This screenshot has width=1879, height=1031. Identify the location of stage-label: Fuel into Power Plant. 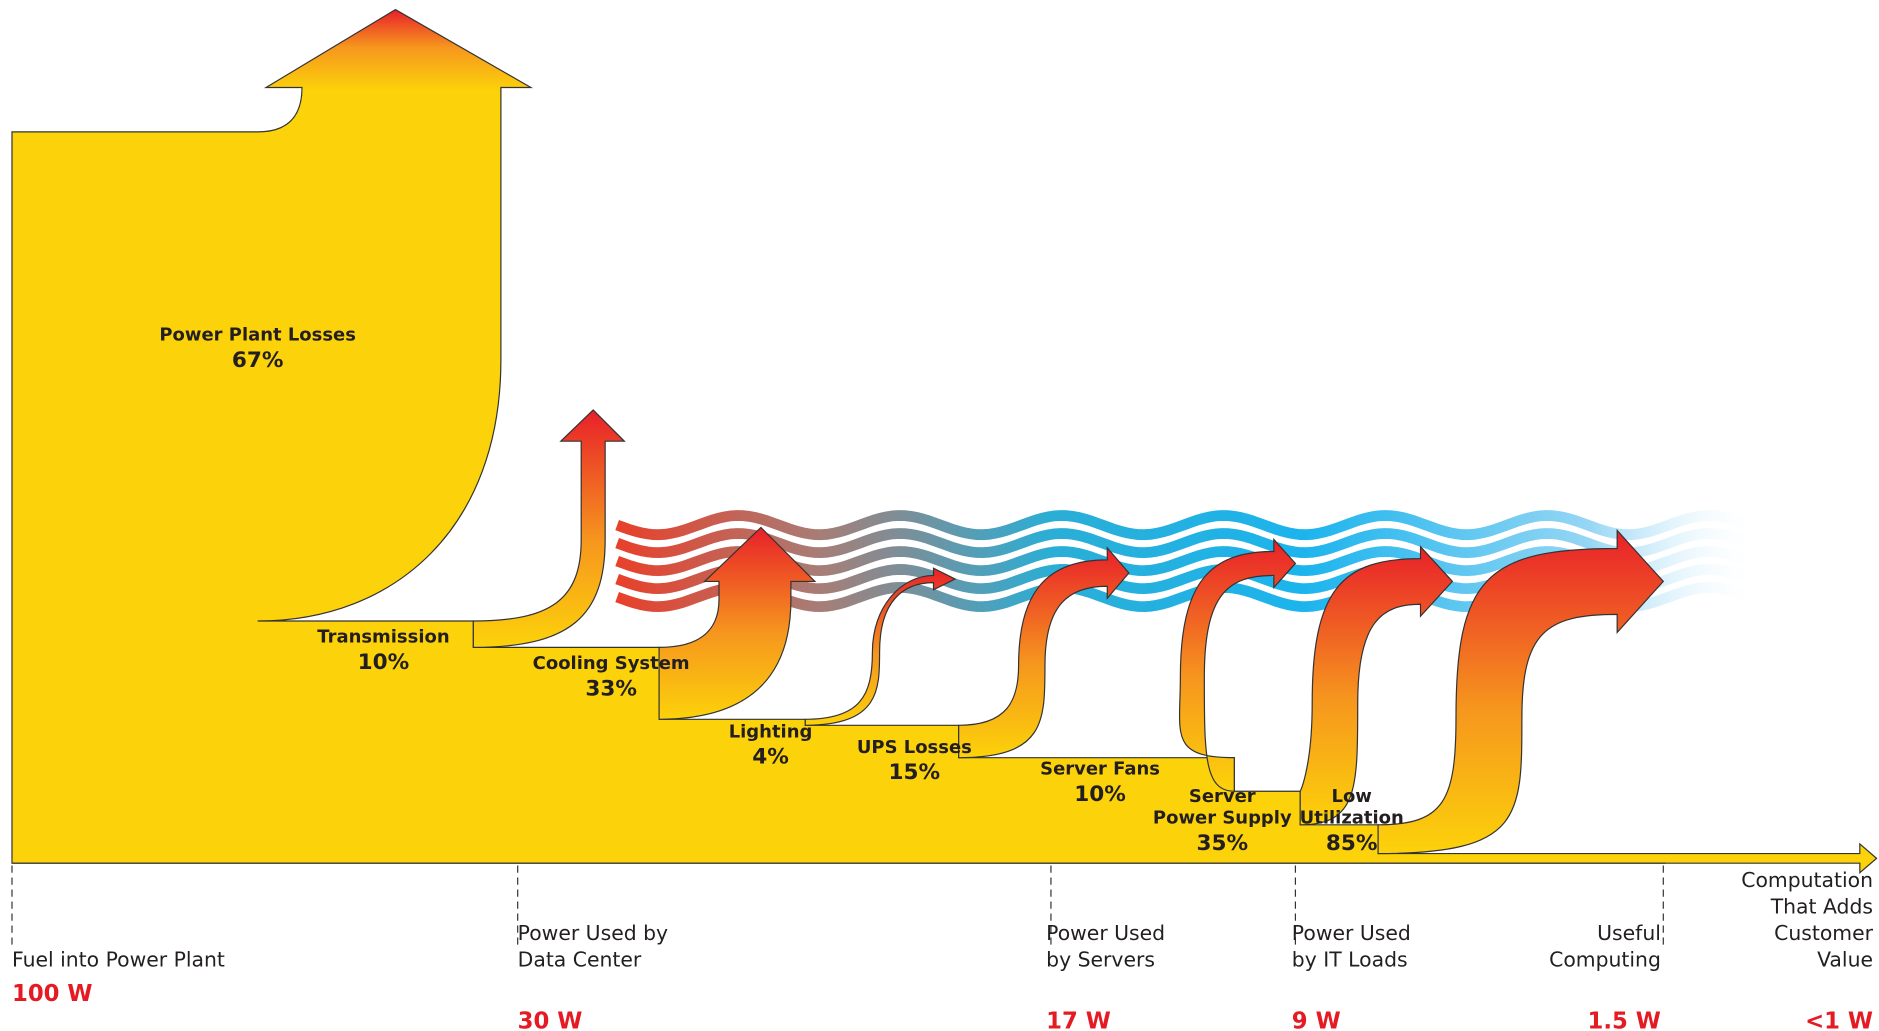
(118, 959).